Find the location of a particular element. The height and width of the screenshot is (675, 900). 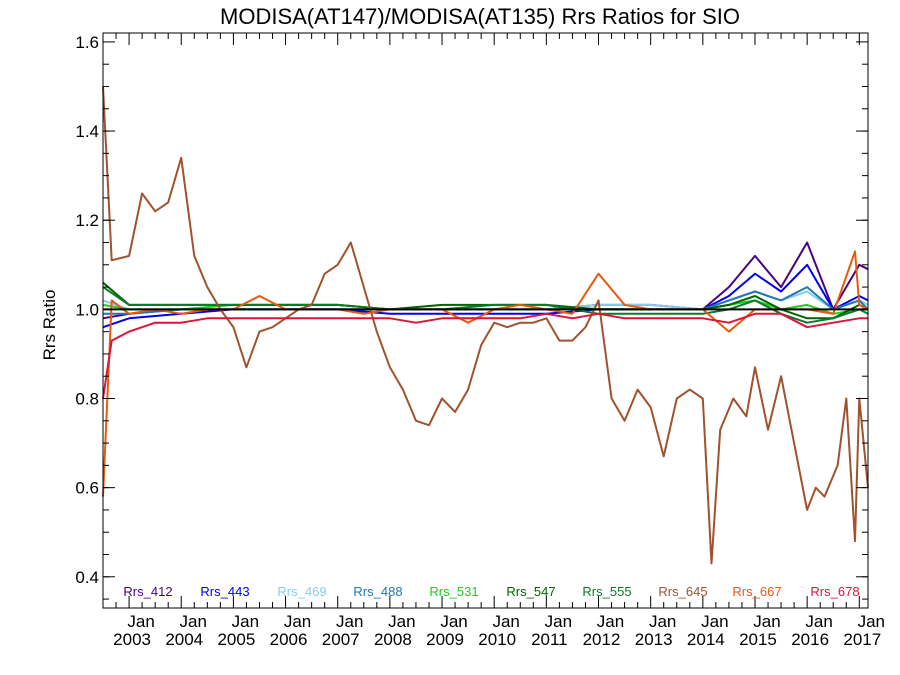

x-tick-label-year: 2016 is located at coordinates (810, 639).